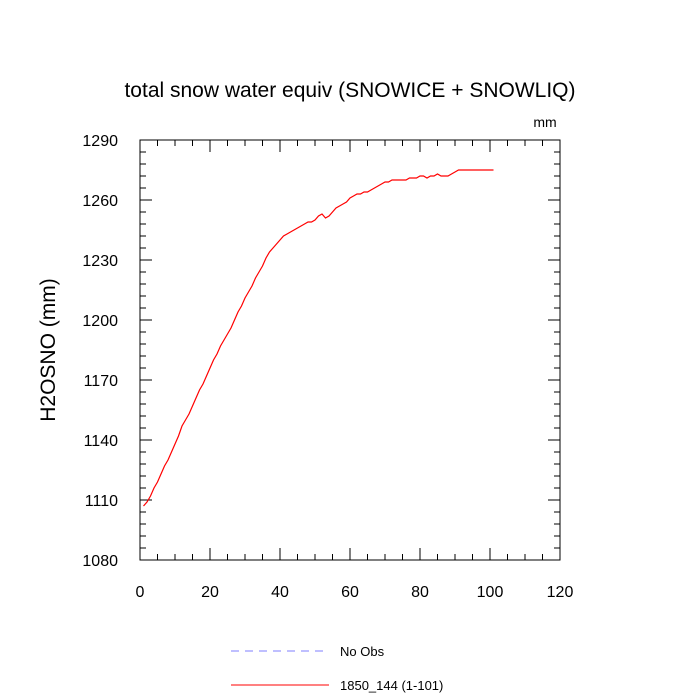 Image resolution: width=700 pixels, height=700 pixels. What do you see at coordinates (101, 381) in the screenshot?
I see `y-tick-label: 1170` at bounding box center [101, 381].